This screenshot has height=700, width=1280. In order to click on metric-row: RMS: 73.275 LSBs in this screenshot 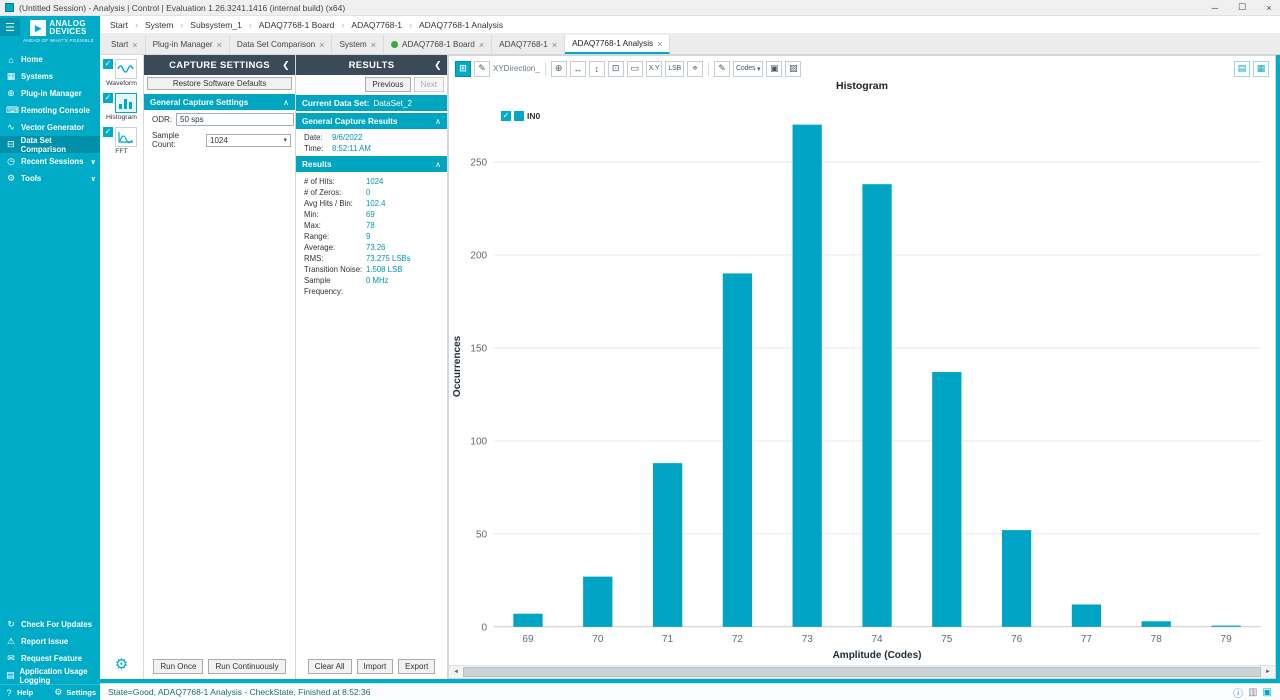, I will do `click(357, 258)`.